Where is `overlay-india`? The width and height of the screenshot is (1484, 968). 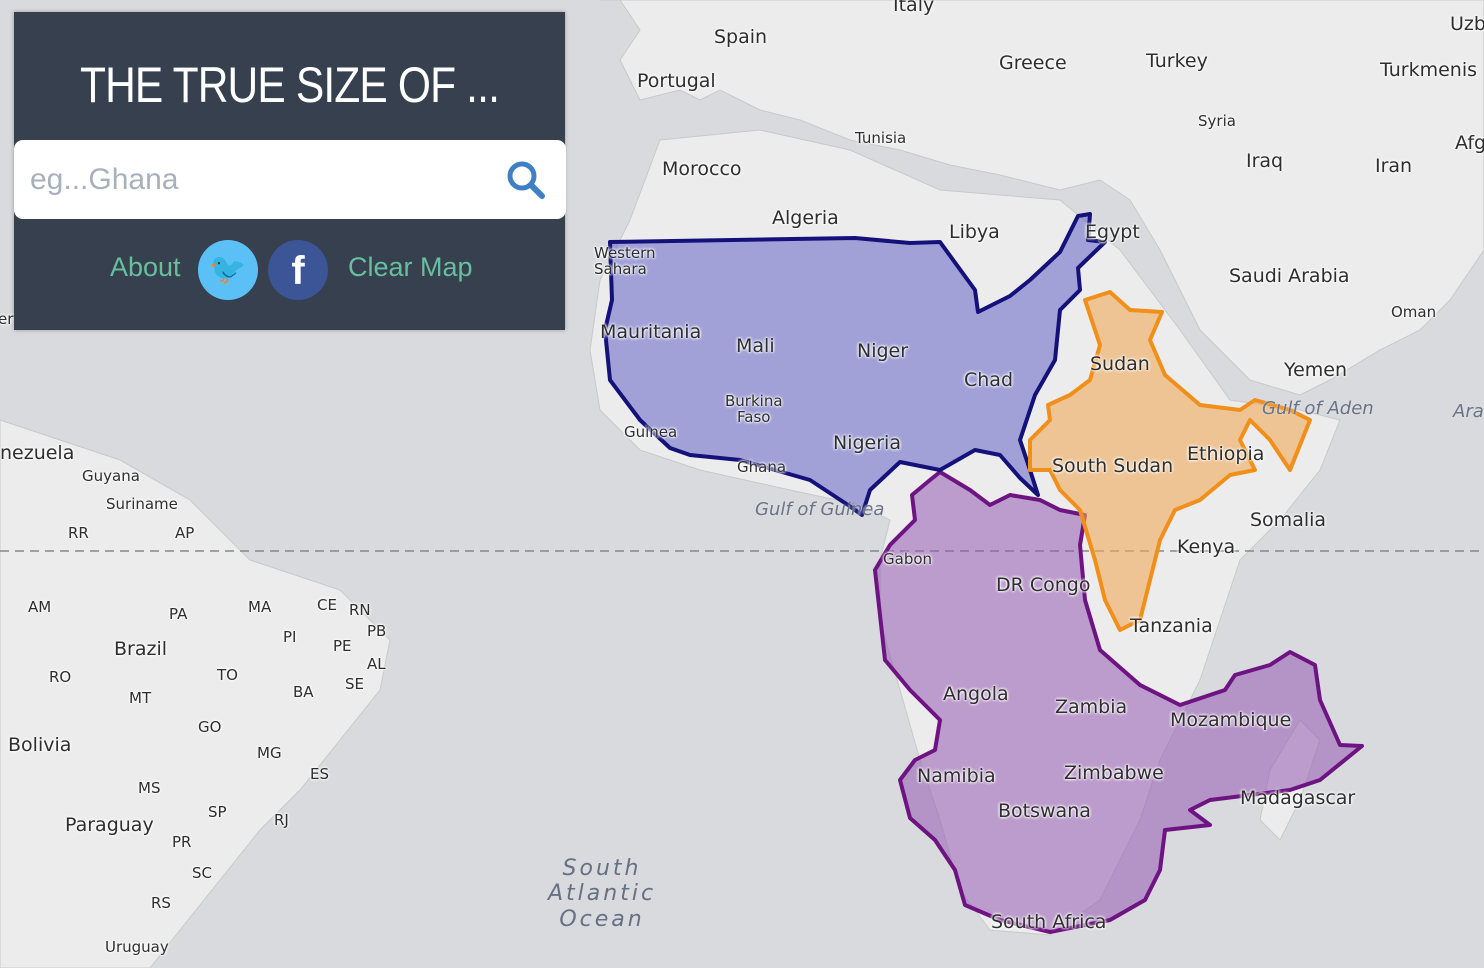 overlay-india is located at coordinates (1170, 461).